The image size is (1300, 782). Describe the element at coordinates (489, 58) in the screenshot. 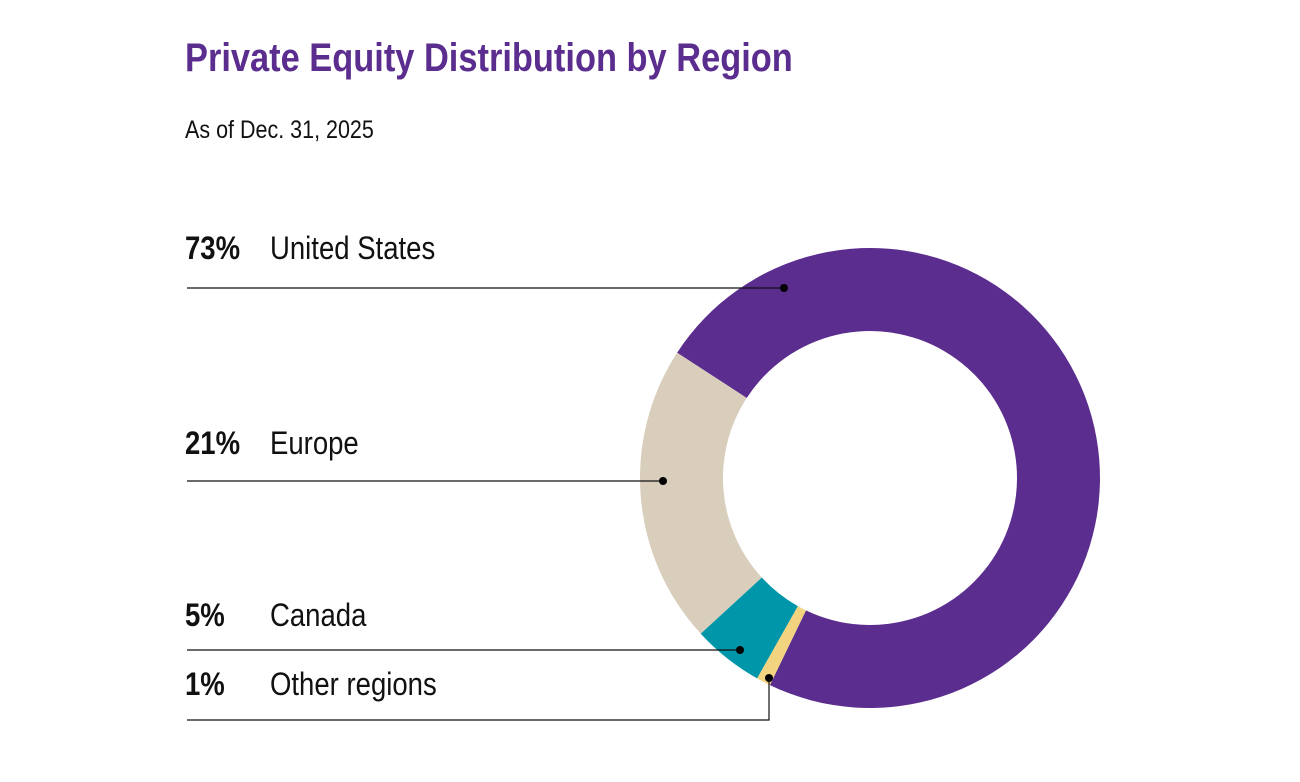

I see `chart-title: Private Equity Distribution by Region` at that location.